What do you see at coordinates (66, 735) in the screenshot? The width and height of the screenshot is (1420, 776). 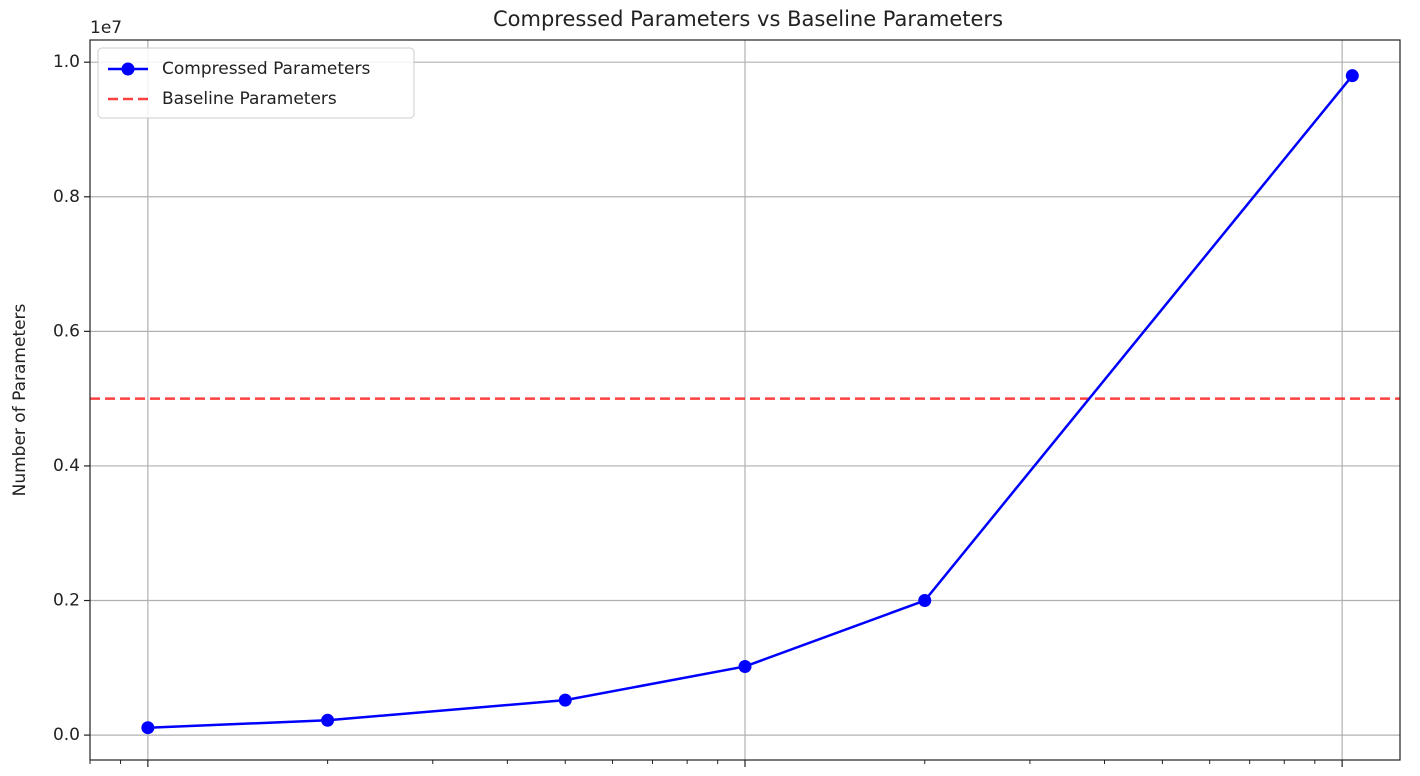 I see `y-tick-label: 0.0` at bounding box center [66, 735].